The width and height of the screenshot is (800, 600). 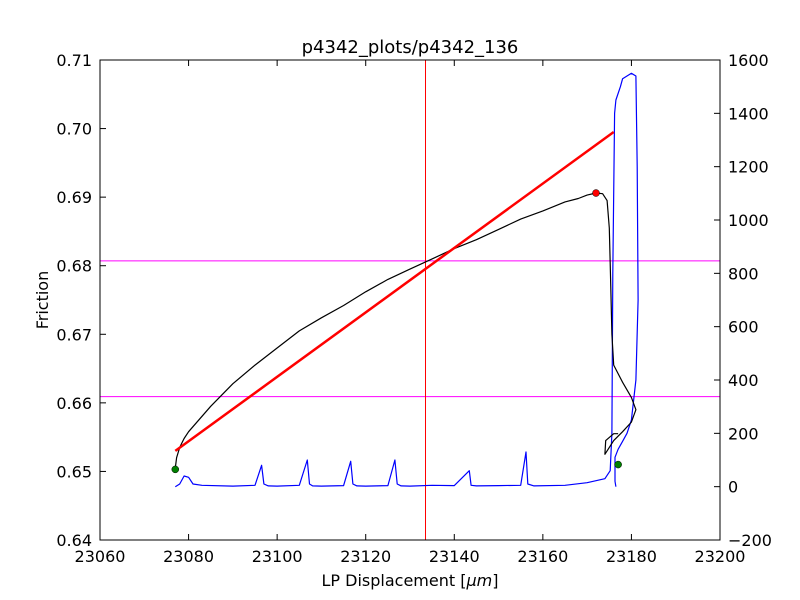 What do you see at coordinates (188, 556) in the screenshot?
I see `x-tick-label: 23080` at bounding box center [188, 556].